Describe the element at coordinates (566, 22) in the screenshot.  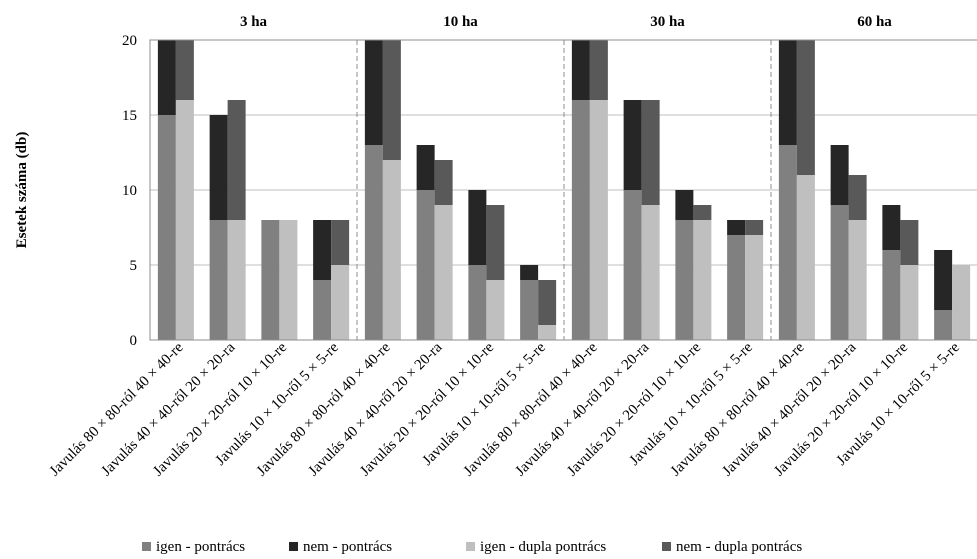
I see `group-titles: 3 ha 10 ha 30 ha 60 ha` at that location.